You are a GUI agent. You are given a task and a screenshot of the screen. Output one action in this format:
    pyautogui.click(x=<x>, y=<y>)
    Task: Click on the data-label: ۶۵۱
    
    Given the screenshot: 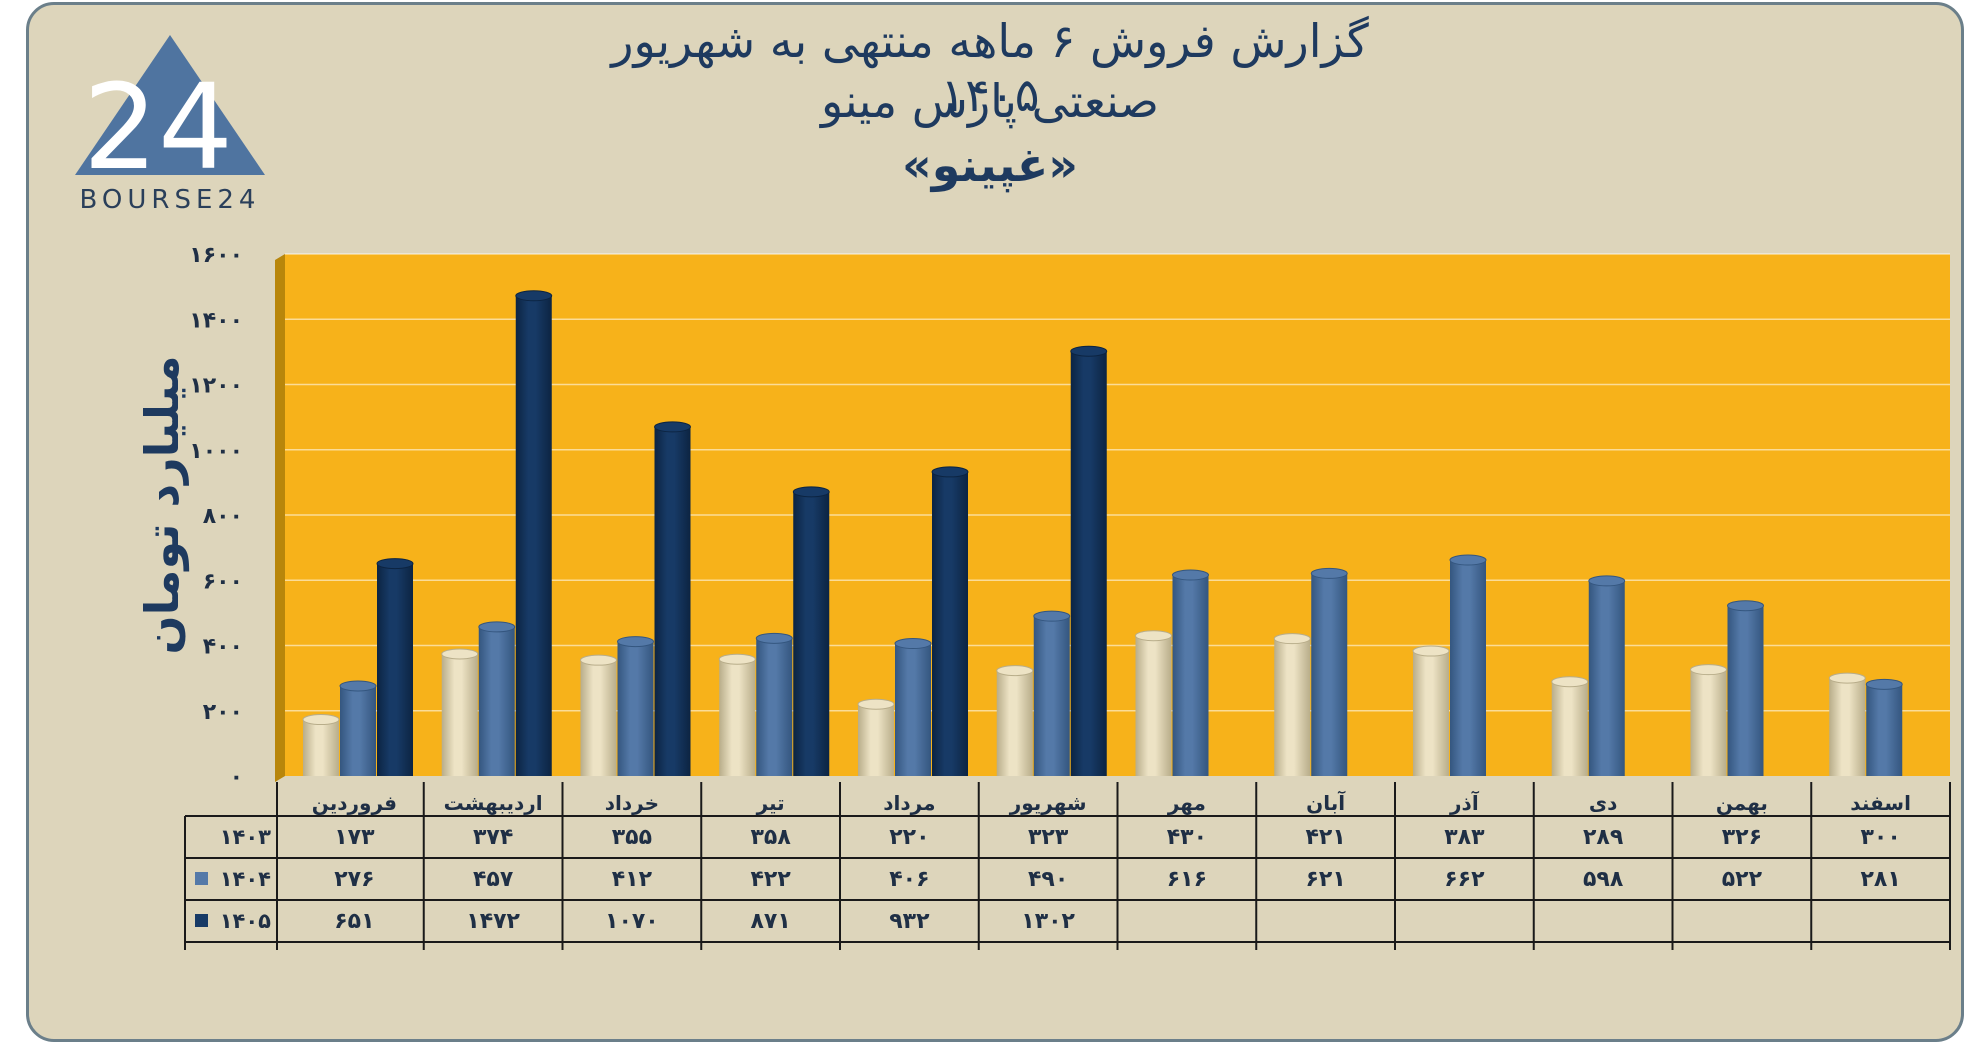 What is the action you would take?
    pyautogui.click(x=354, y=921)
    